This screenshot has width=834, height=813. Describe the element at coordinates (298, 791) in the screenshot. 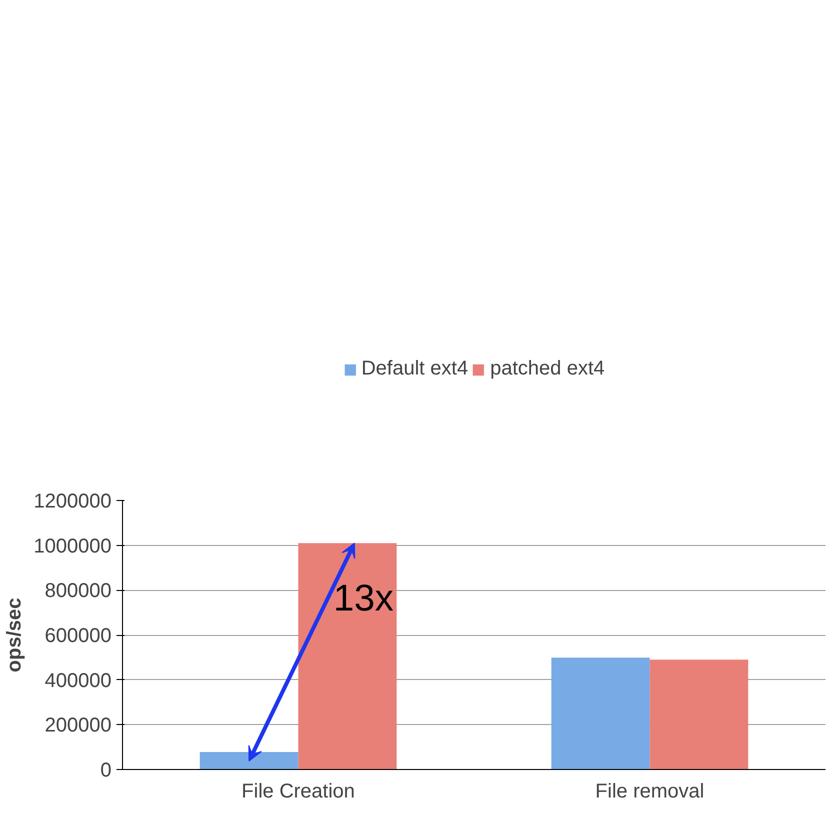

I see `x-tick-label: File Creation` at that location.